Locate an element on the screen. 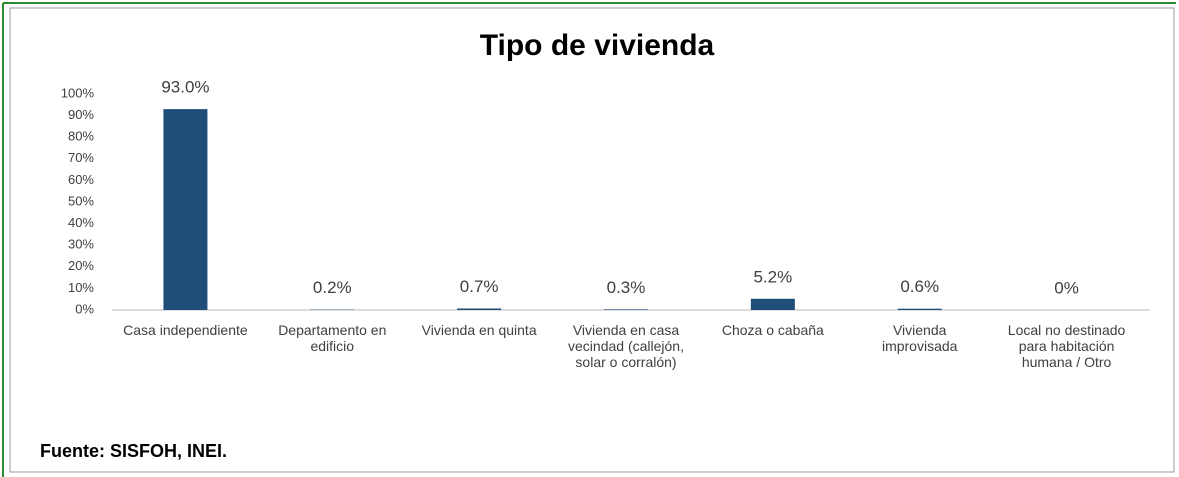 The width and height of the screenshot is (1179, 477). x-tick-label: Casa independiente is located at coordinates (185, 330).